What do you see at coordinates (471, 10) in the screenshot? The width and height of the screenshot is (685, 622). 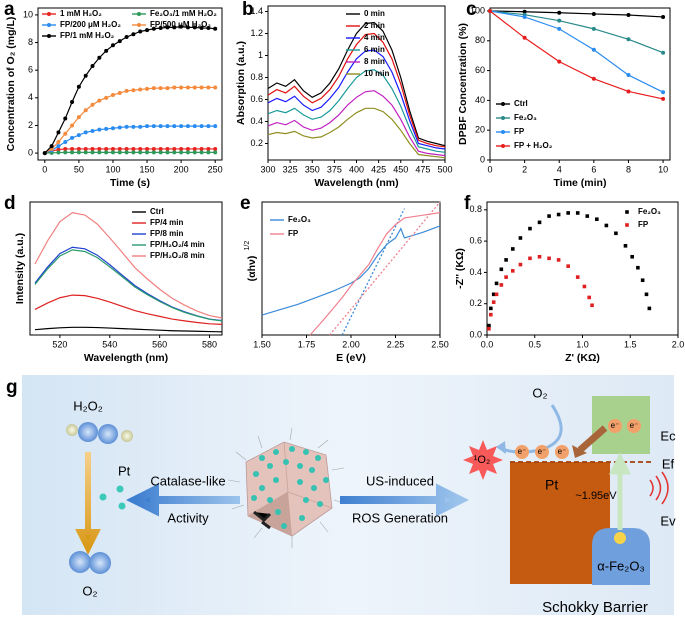 I see `panel-label: c` at bounding box center [471, 10].